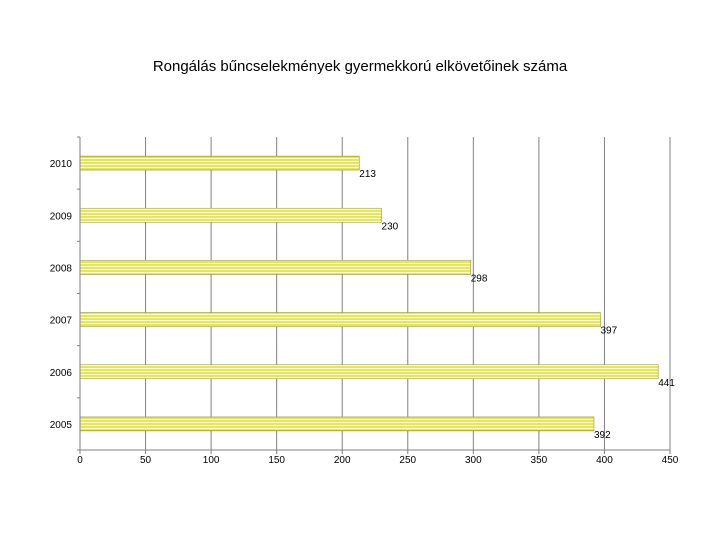  What do you see at coordinates (146, 460) in the screenshot?
I see `x-tick-label: 50` at bounding box center [146, 460].